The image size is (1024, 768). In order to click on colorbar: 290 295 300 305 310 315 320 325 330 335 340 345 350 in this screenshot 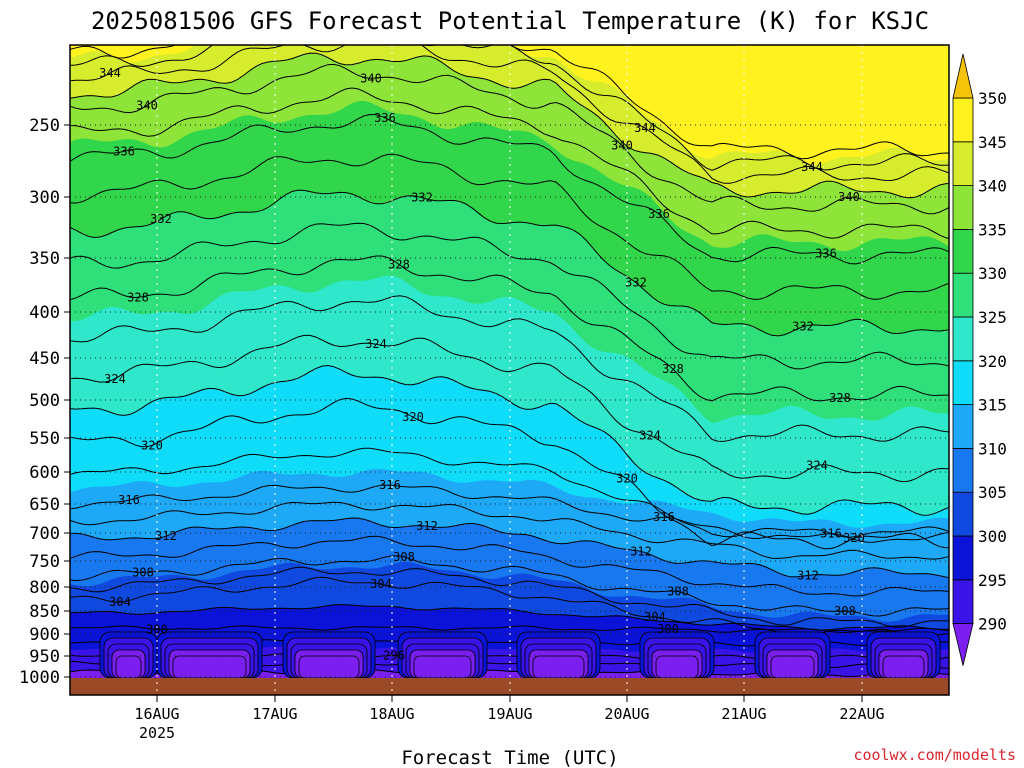, I will do `click(979, 359)`.